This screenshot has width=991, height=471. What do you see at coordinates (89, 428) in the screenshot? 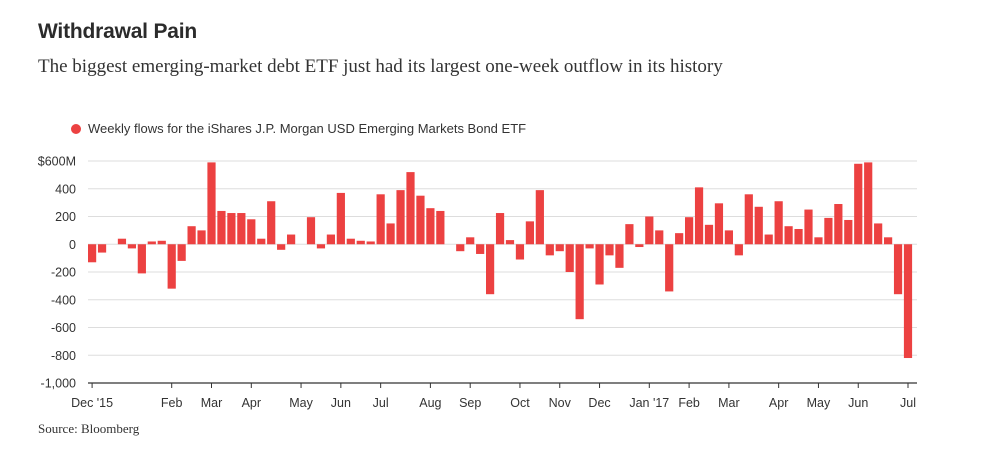
I see `source-note: Source: Bloomberg` at bounding box center [89, 428].